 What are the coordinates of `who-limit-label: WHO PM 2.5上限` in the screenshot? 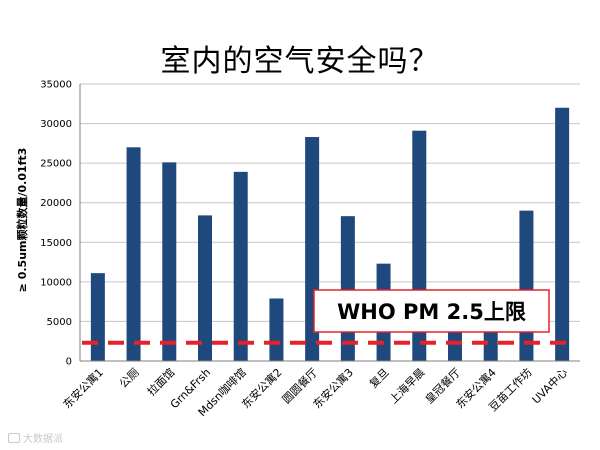 It's located at (431, 312).